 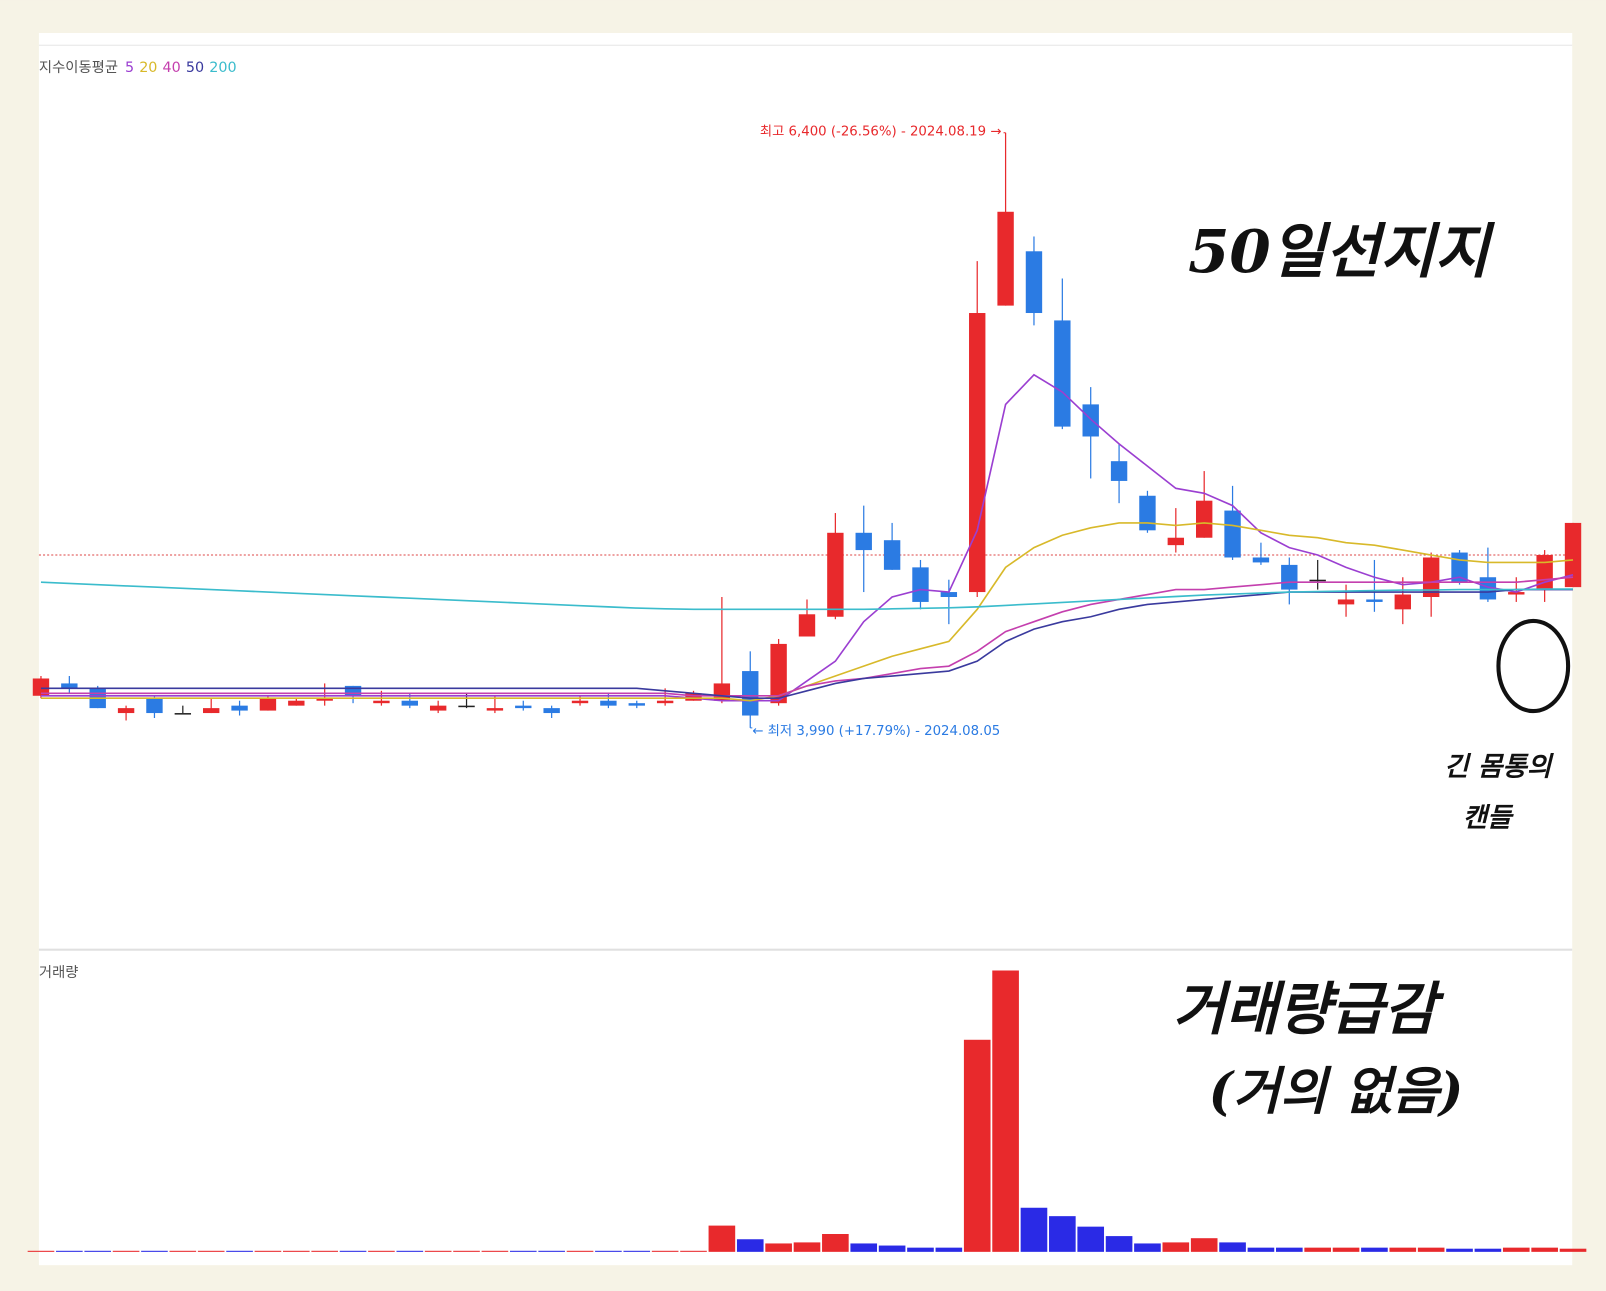 What do you see at coordinates (881, 132) in the screenshot?
I see `annotation: 최고 6,400 (-26.56%) - 2024.08.19 →` at bounding box center [881, 132].